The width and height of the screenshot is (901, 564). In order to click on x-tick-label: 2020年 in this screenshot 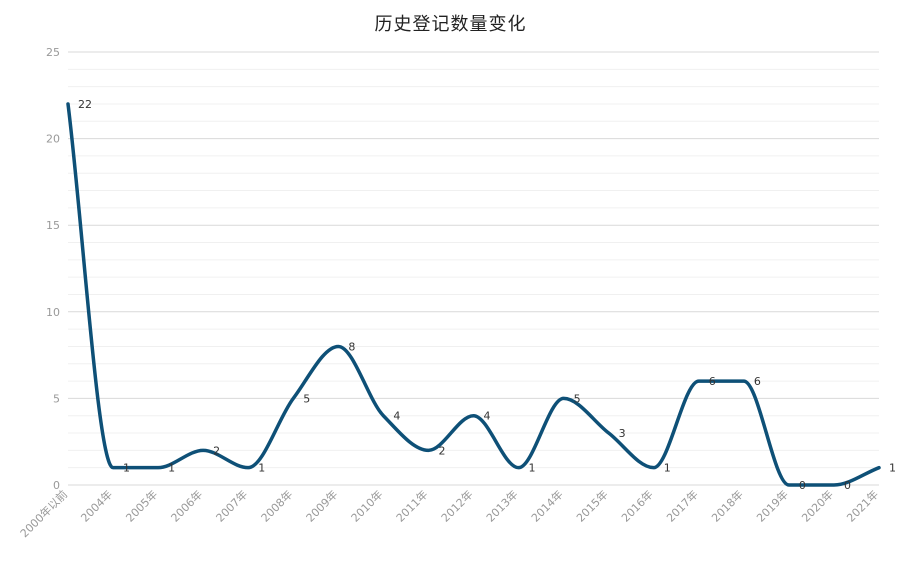, I will do `click(817, 505)`.